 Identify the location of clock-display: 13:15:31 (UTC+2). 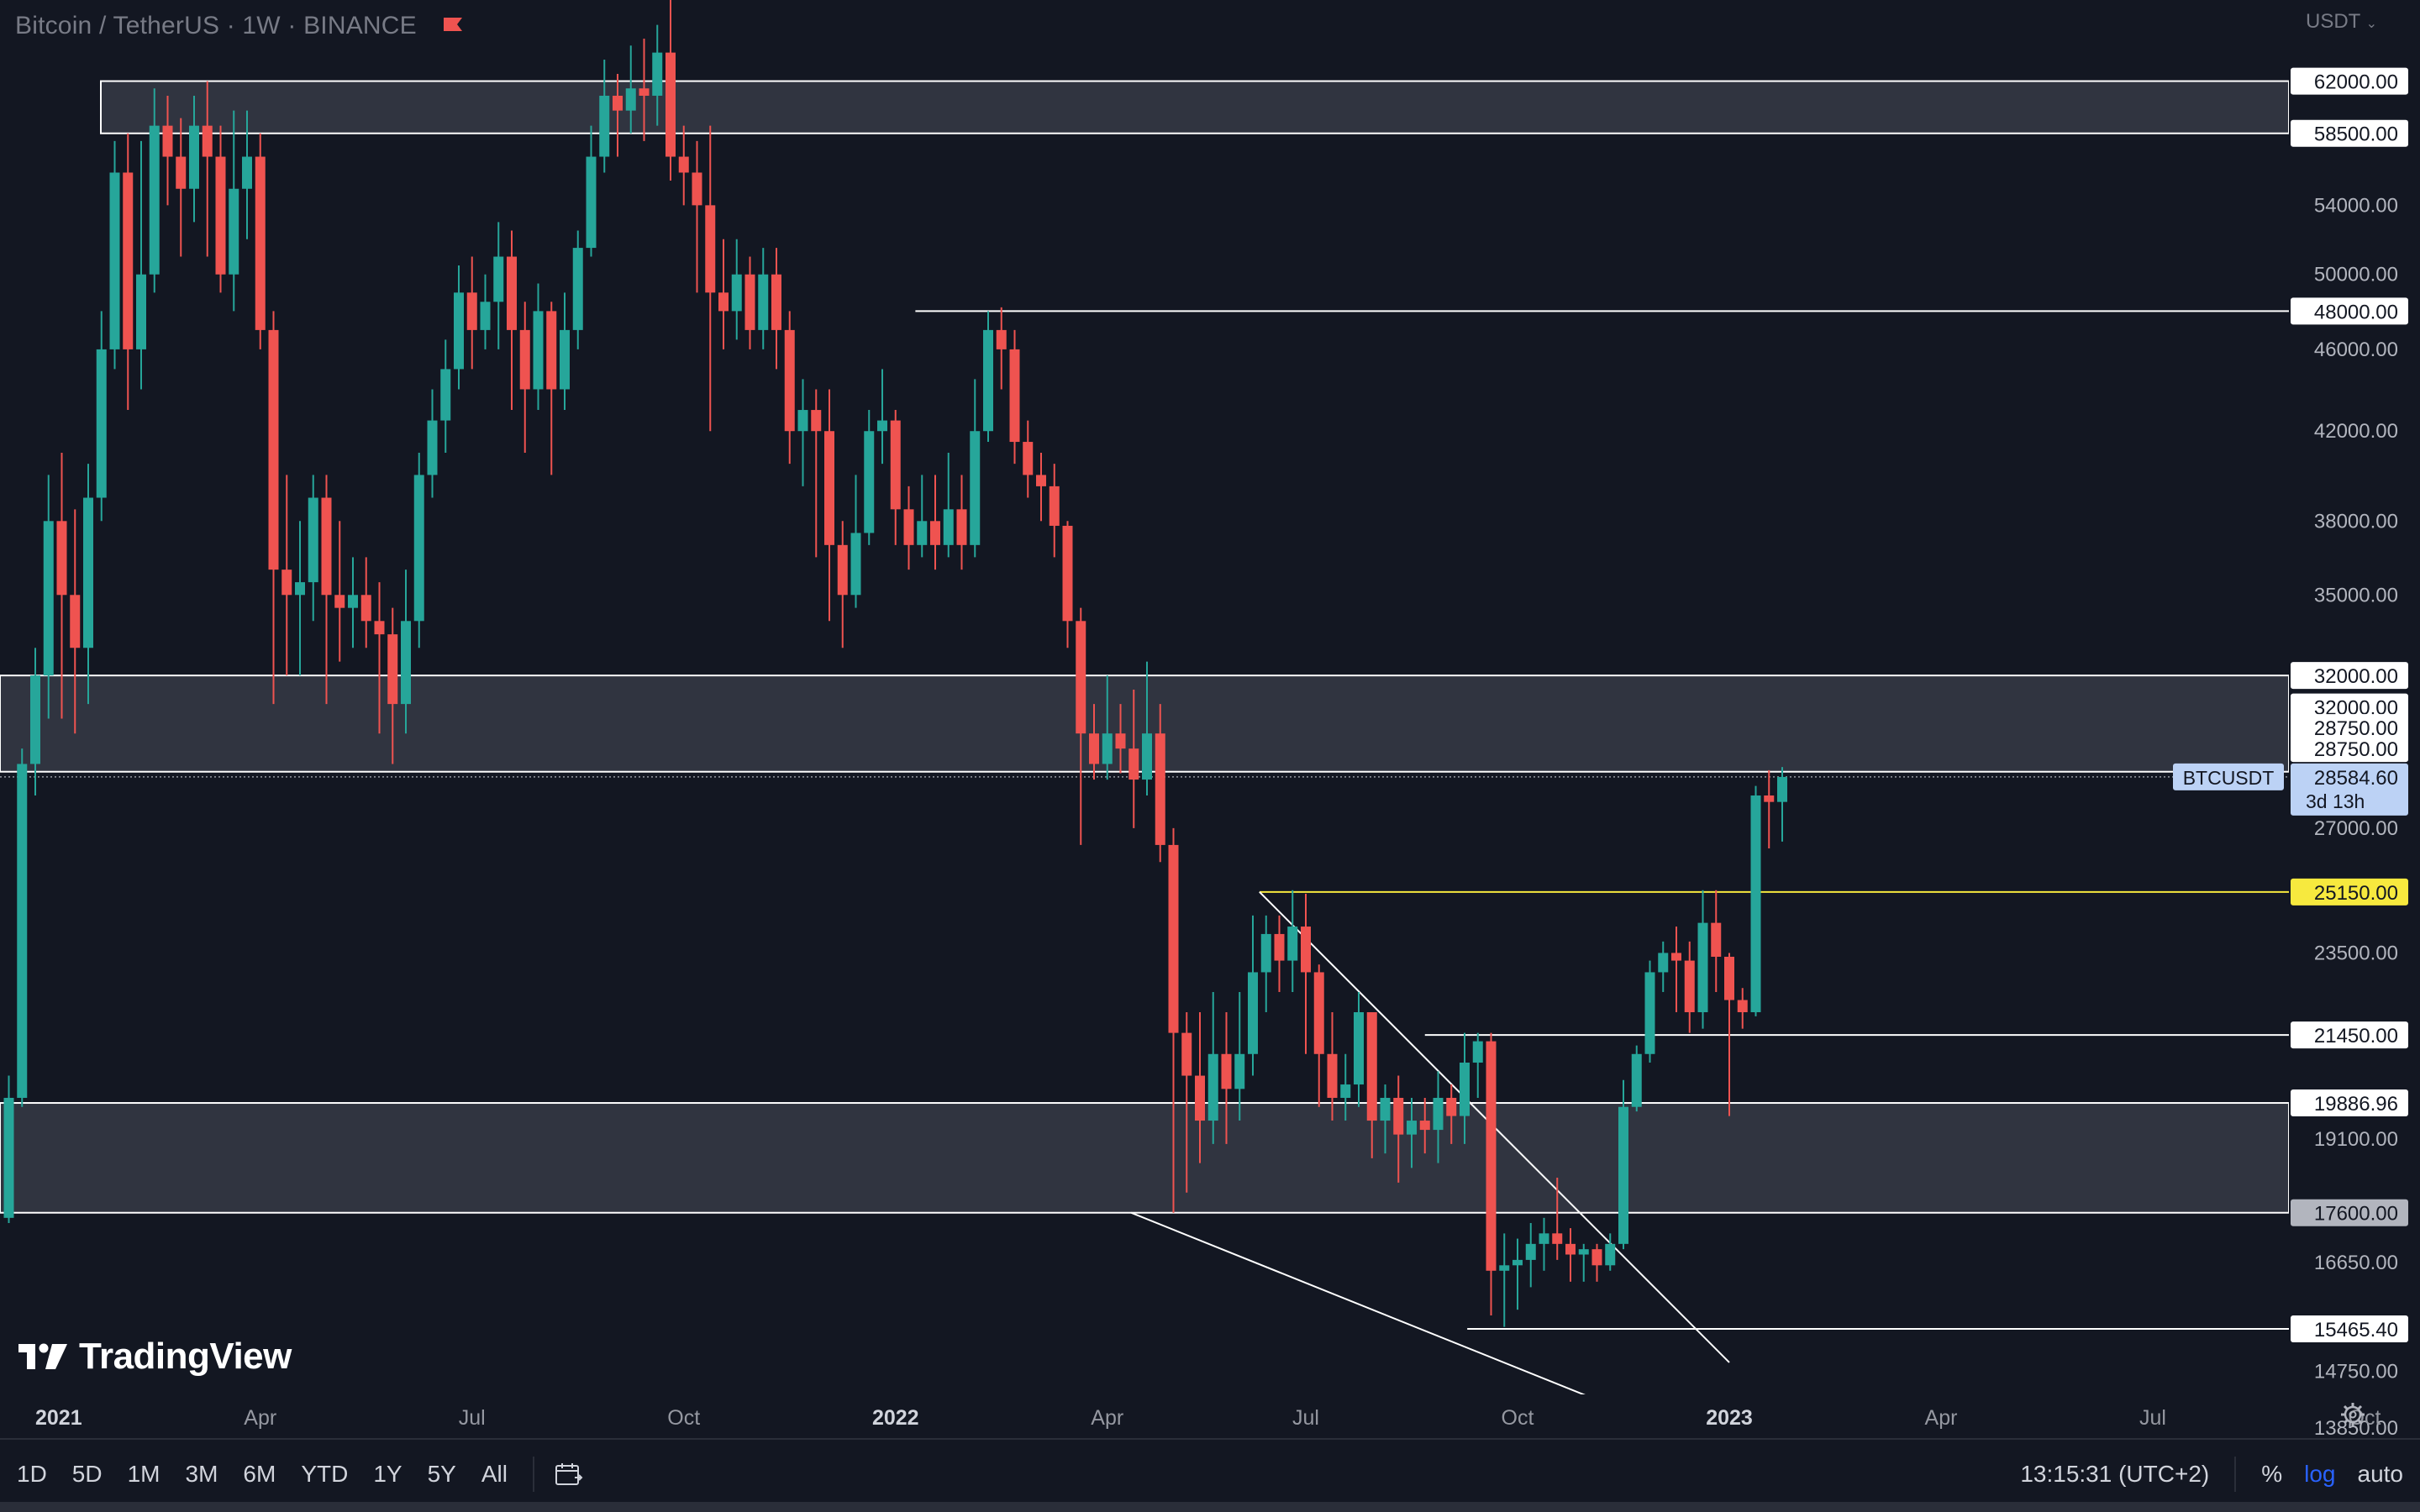
(2115, 1474).